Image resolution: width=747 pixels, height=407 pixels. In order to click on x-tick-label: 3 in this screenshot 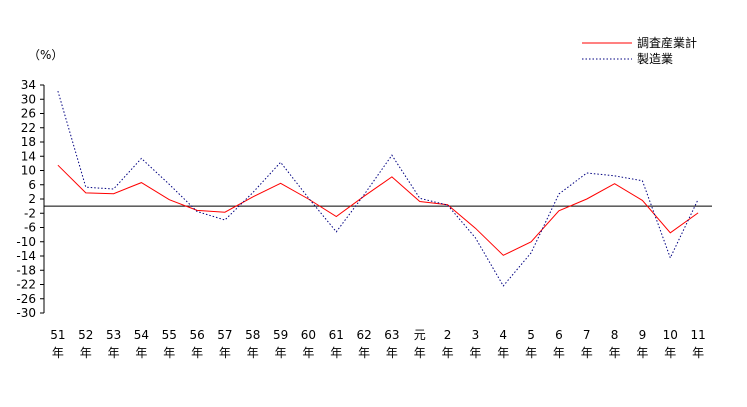, I will do `click(476, 335)`.